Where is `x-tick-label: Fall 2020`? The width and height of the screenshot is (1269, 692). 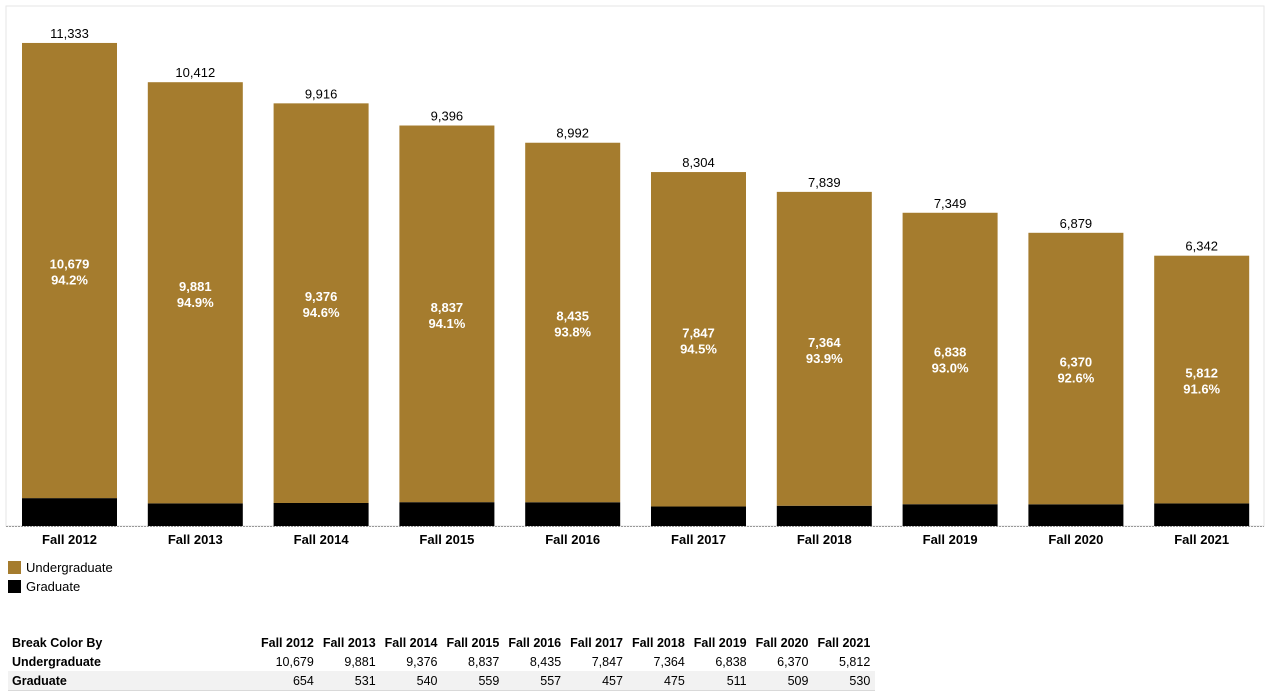 x-tick-label: Fall 2020 is located at coordinates (1075, 539).